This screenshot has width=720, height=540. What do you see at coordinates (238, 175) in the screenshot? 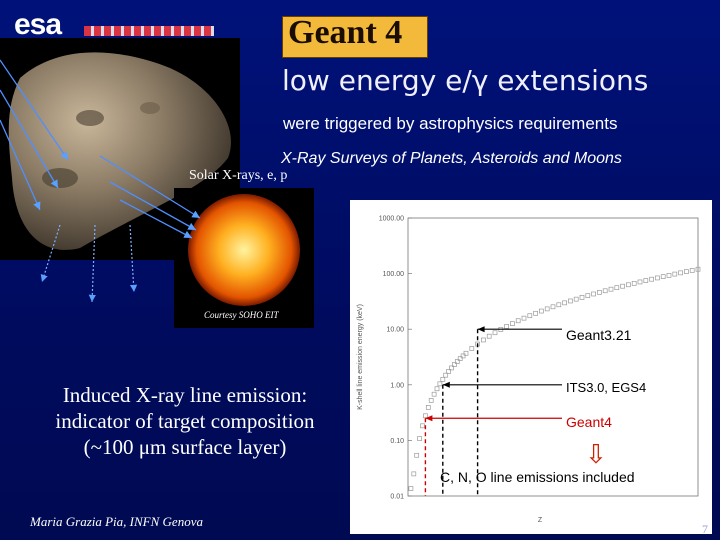
I see `solar-xrays-label: Solar X-rays, e, p` at bounding box center [238, 175].